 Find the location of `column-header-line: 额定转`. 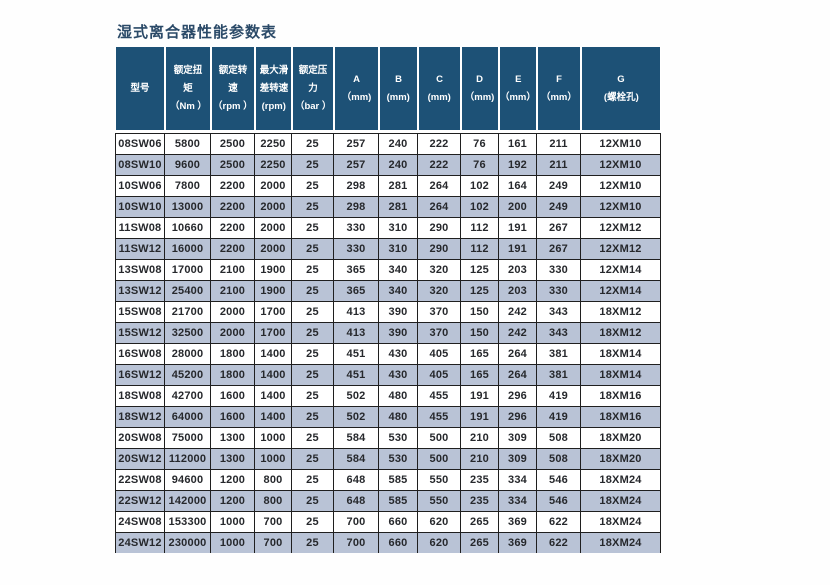

column-header-line: 额定转 is located at coordinates (233, 70).